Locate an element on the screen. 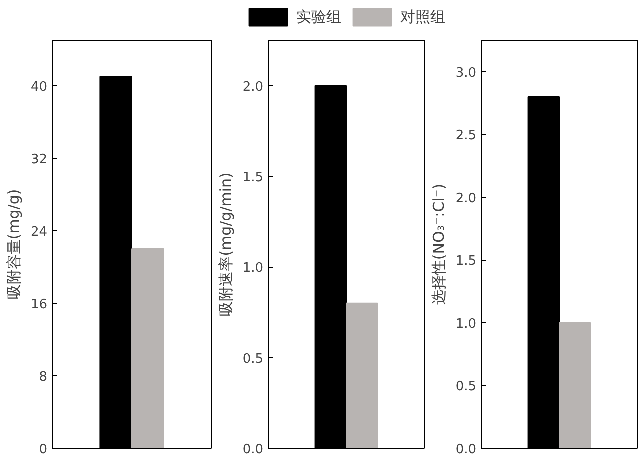  y-axis-title: 吸附容量(mg/g) is located at coordinates (13, 244).